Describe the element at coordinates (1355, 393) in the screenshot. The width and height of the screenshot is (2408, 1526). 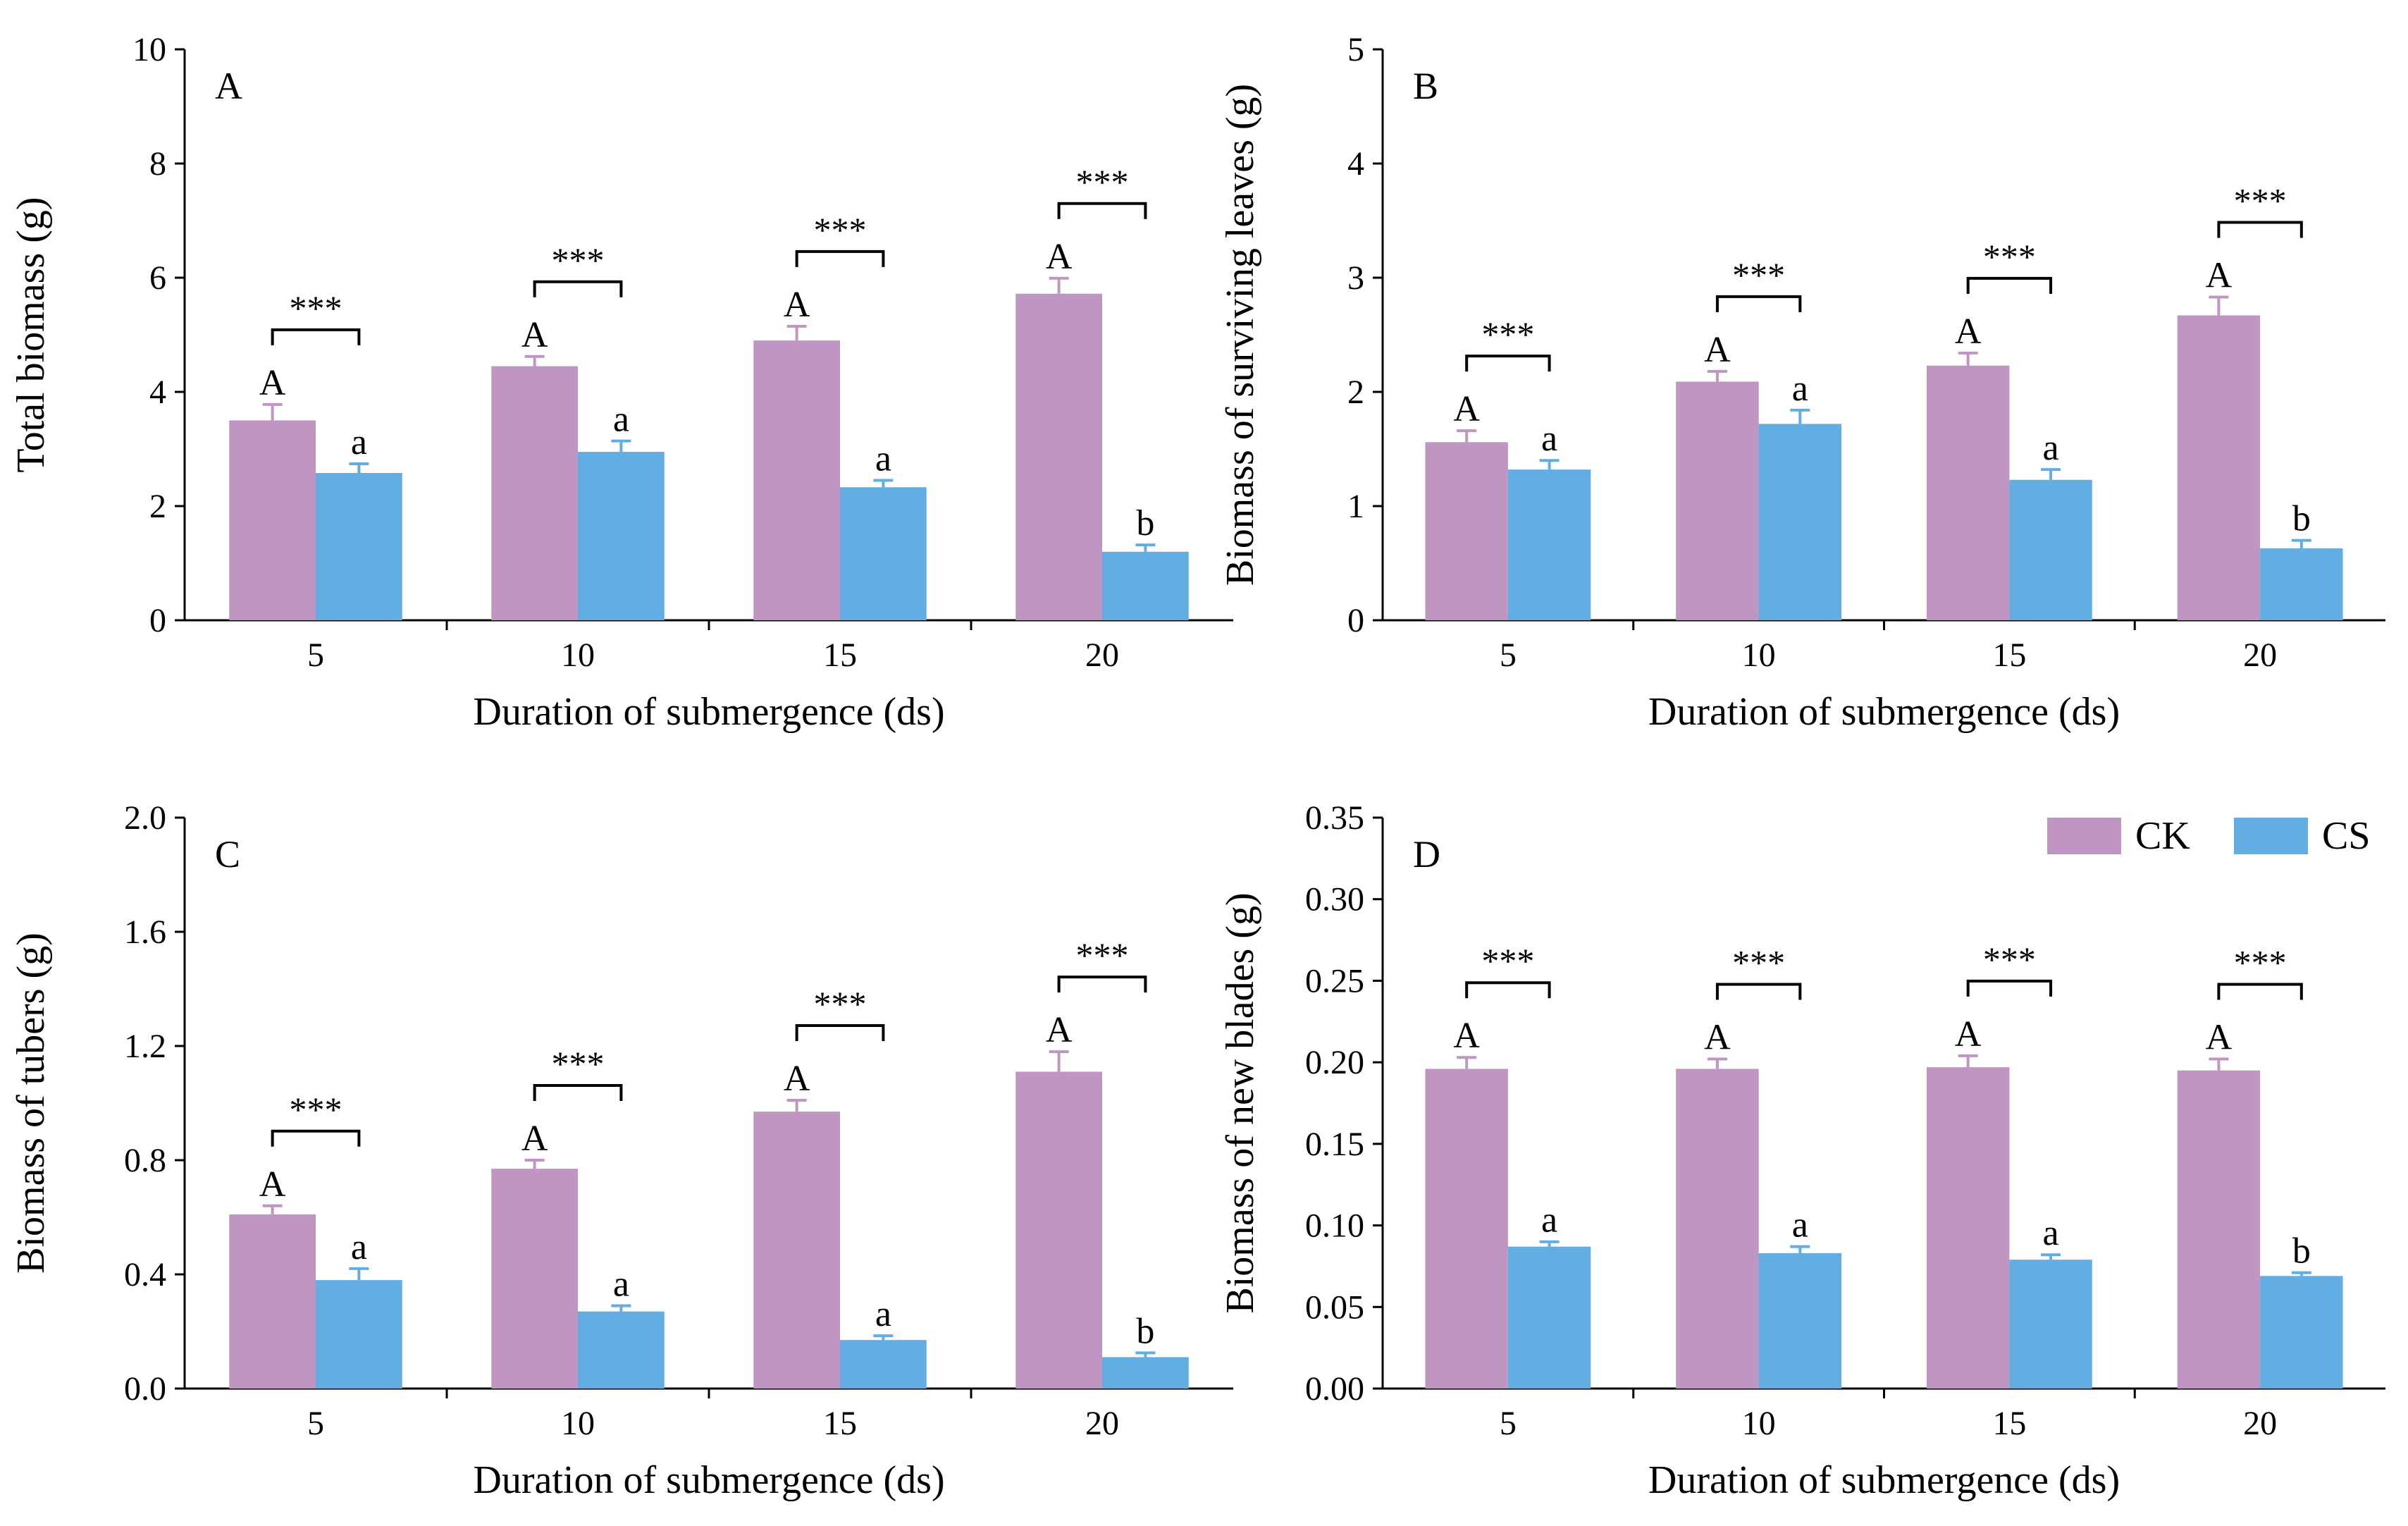
I see `panel-b-y-tick-label: 2` at that location.